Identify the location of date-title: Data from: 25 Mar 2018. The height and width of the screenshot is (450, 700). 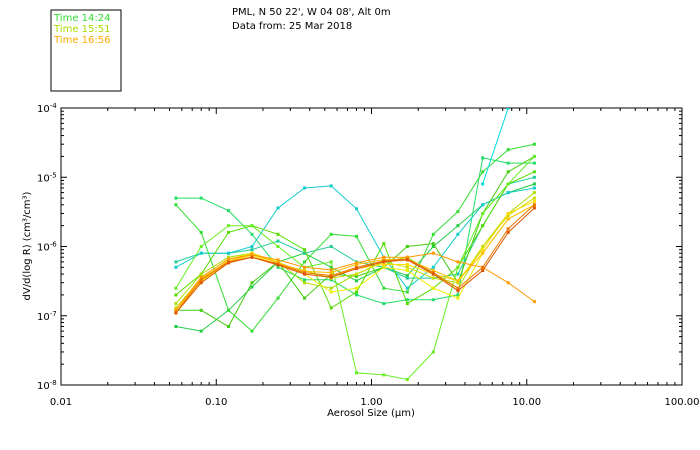
(292, 26).